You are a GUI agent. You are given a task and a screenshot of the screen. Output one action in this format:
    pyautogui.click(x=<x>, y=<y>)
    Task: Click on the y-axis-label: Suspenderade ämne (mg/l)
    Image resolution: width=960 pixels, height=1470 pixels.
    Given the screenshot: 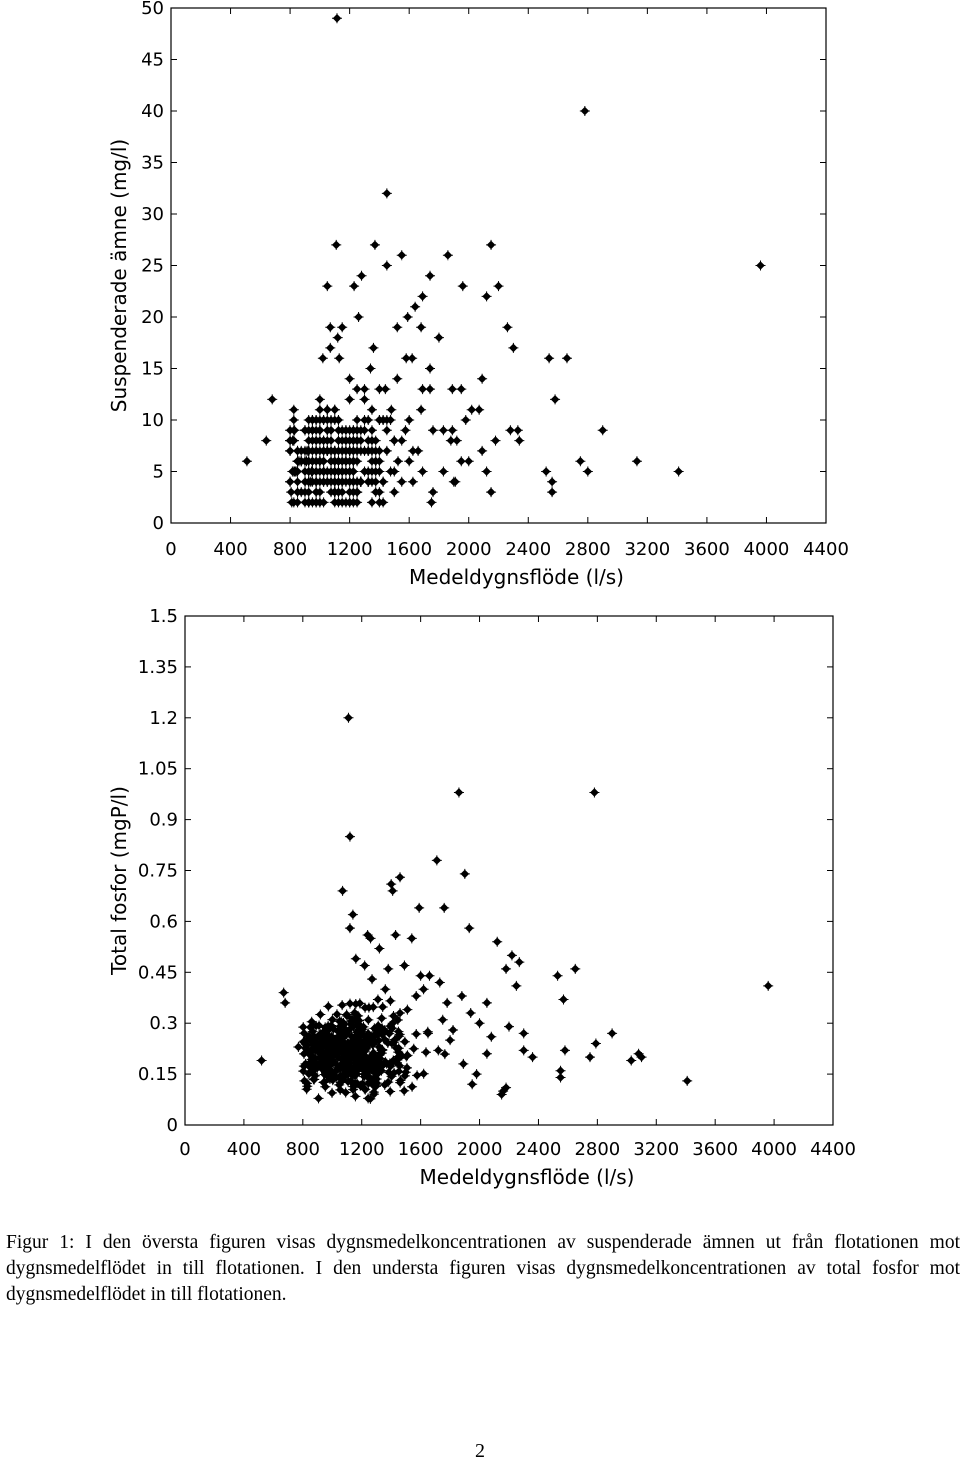 What is the action you would take?
    pyautogui.click(x=119, y=275)
    